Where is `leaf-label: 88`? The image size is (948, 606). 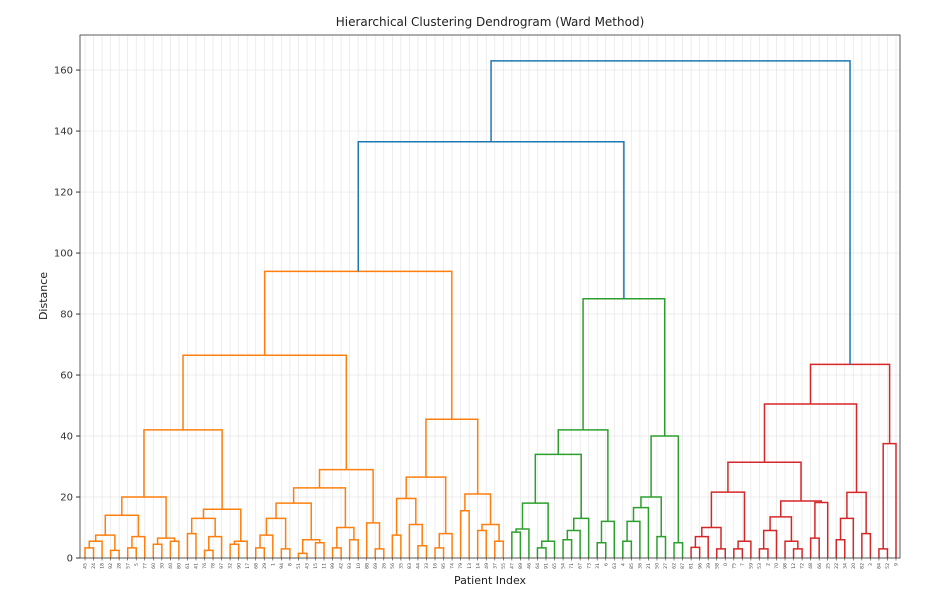
leaf-label: 88 is located at coordinates (367, 566).